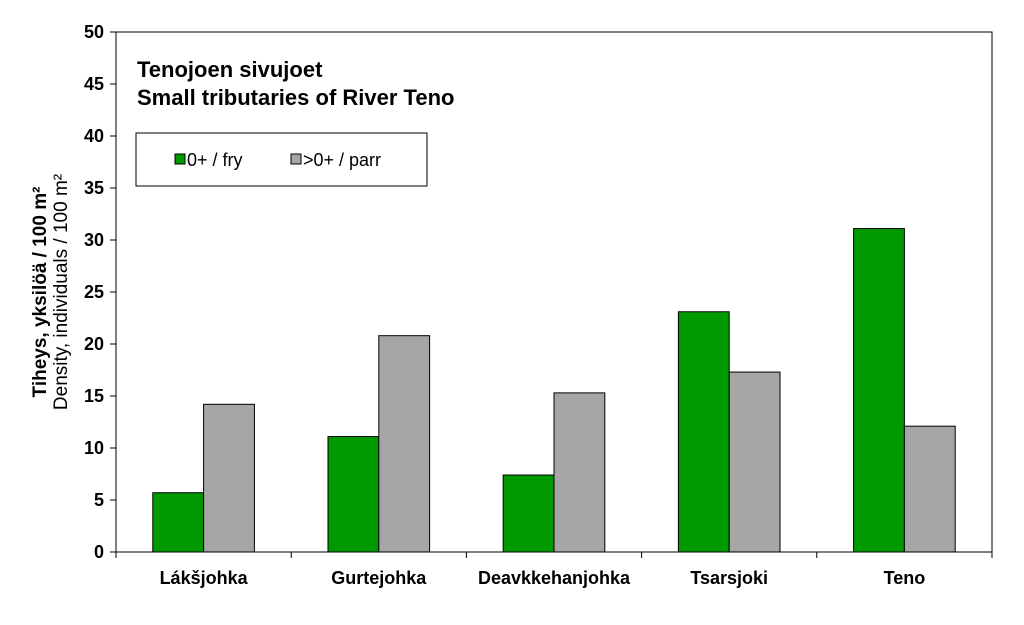 The width and height of the screenshot is (1024, 625). I want to click on y-tick-label: 15, so click(94, 396).